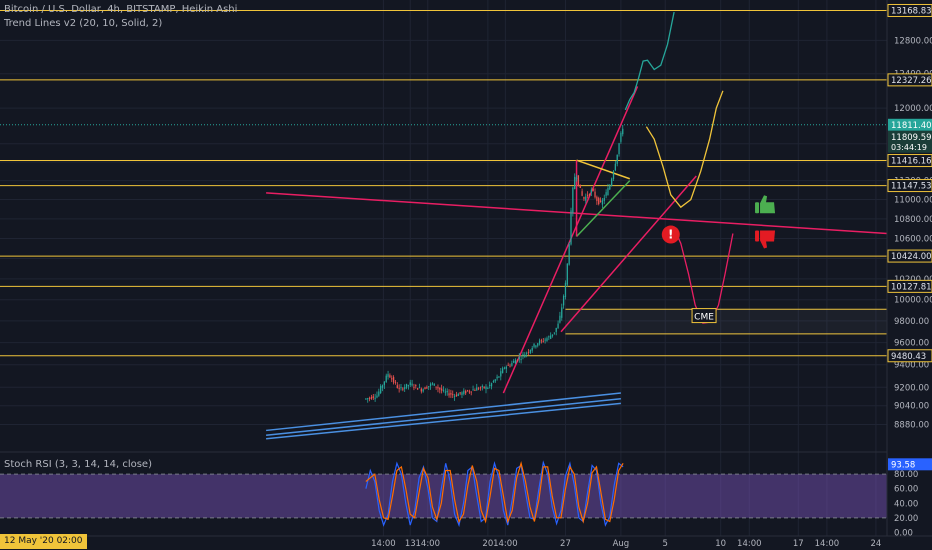 This screenshot has width=932, height=550. Describe the element at coordinates (913, 201) in the screenshot. I see `price-axis-tick: 11000.00` at that location.